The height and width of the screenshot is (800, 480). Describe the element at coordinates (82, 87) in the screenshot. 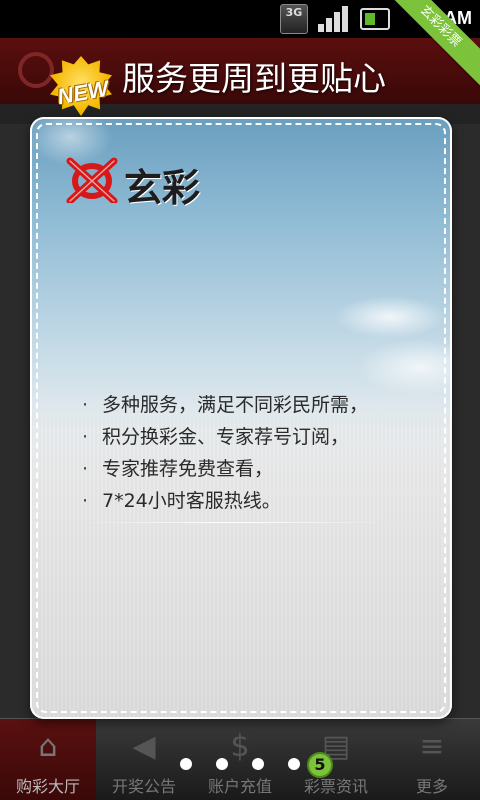

I see `new-badge: NEW` at that location.